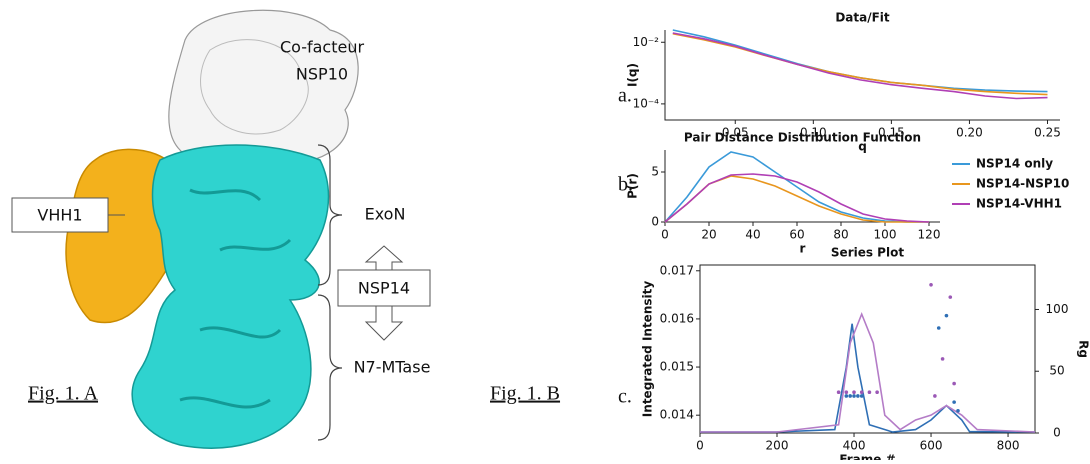 The width and height of the screenshot is (1090, 464). I want to click on panel-label: c., so click(625, 397).